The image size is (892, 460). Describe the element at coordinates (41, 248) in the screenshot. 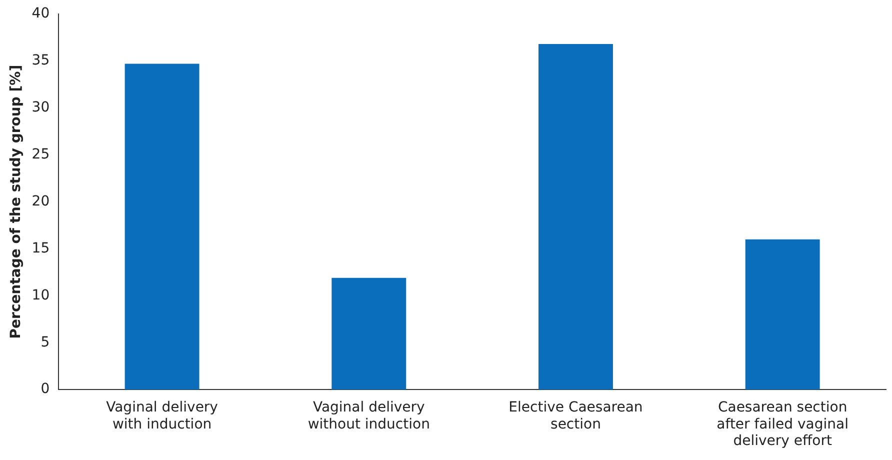

I see `y-tick-label: 15` at that location.